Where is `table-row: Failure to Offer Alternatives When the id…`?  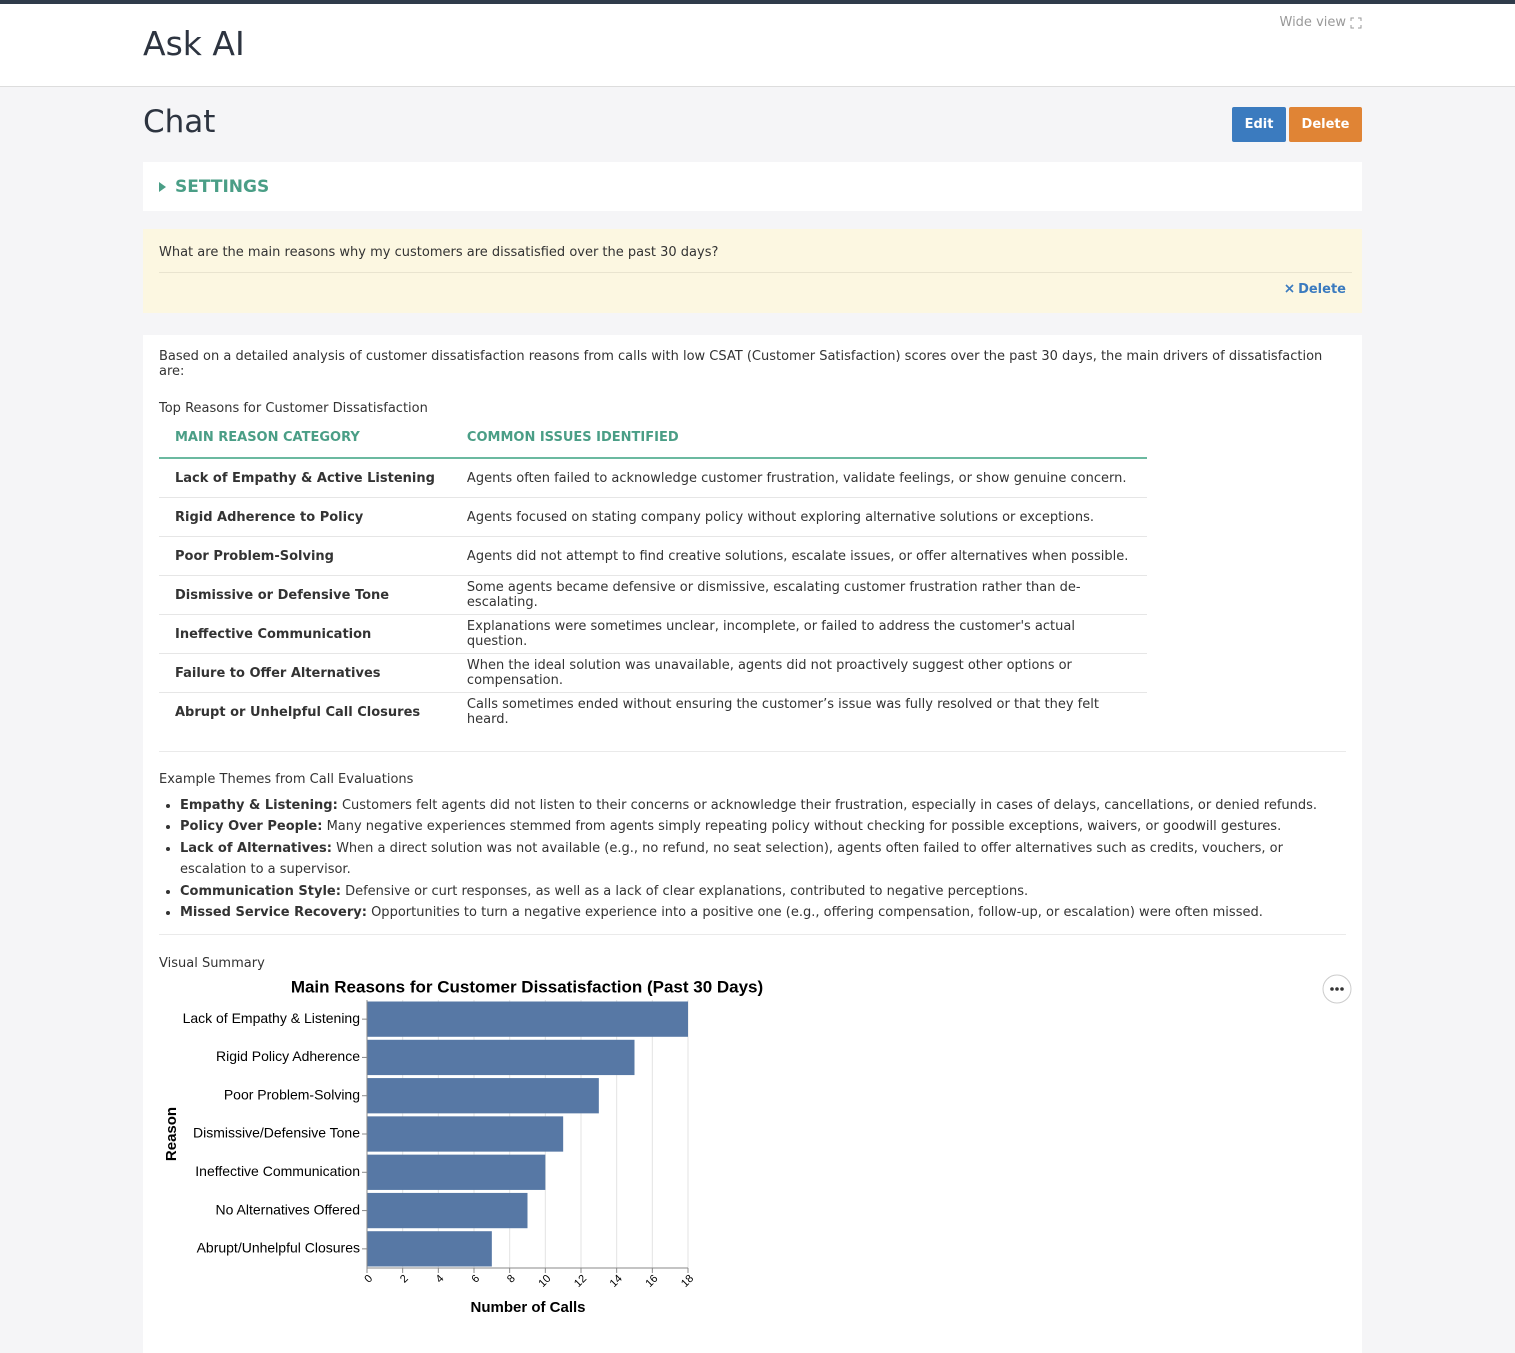 table-row: Failure to Offer Alternatives When the id… is located at coordinates (653, 673).